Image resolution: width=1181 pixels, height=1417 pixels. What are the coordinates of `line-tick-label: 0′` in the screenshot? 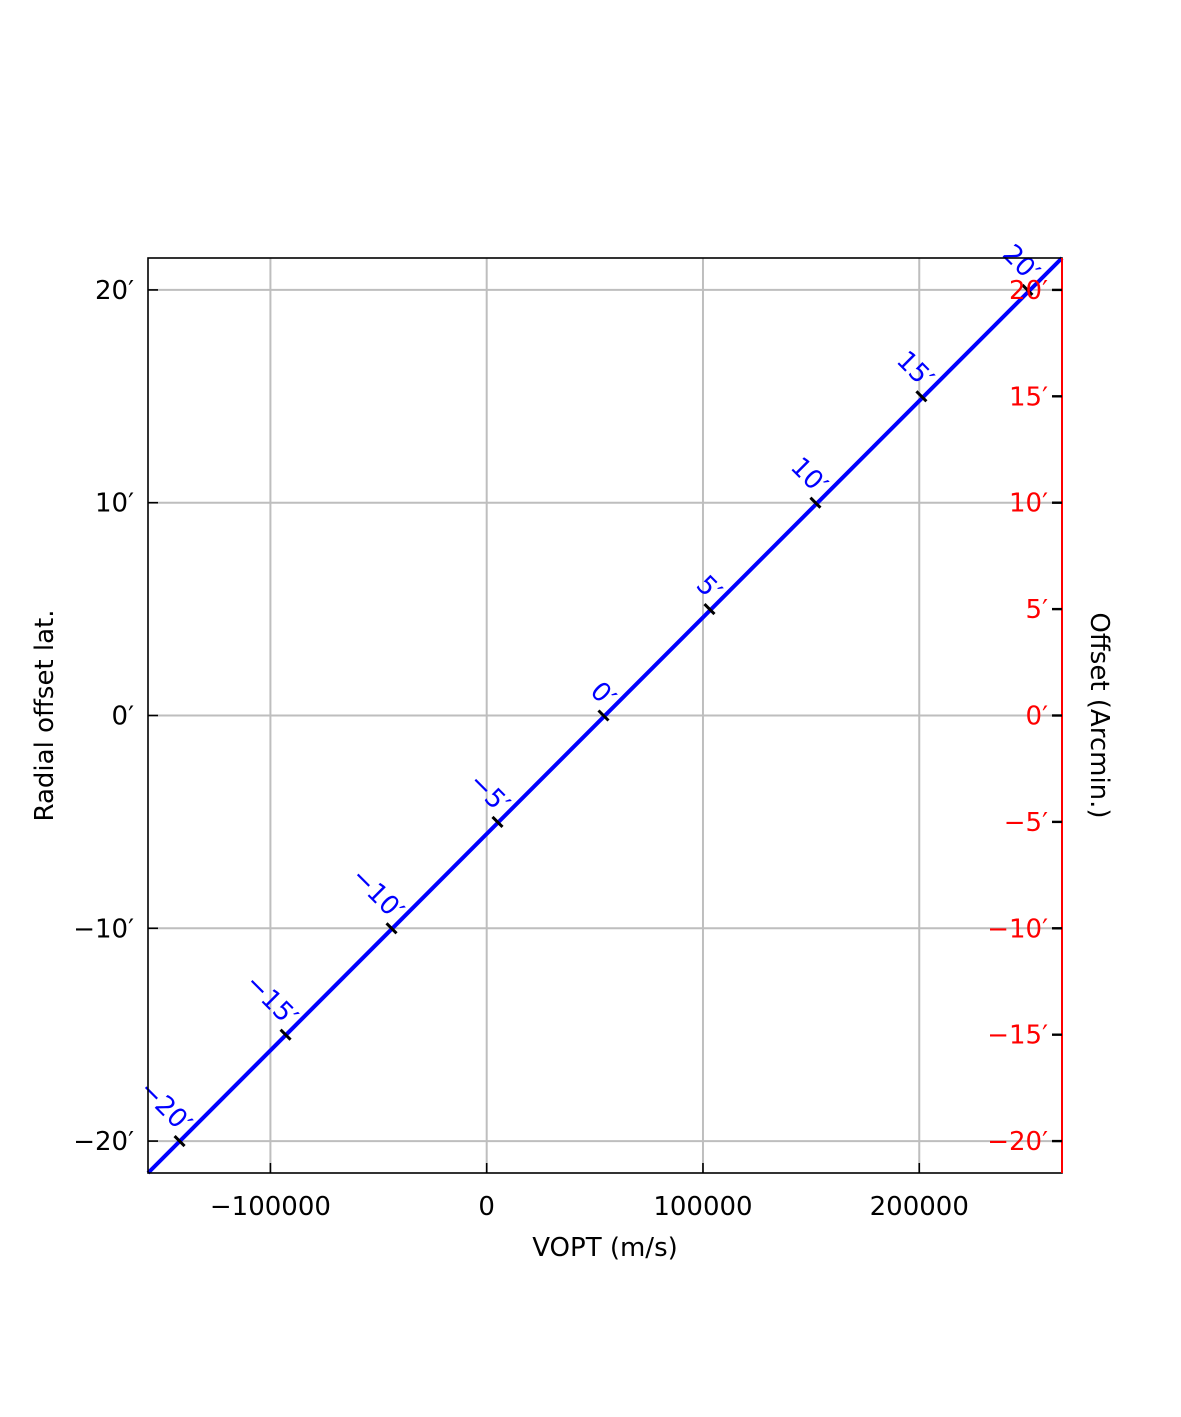 It's located at (602, 694).